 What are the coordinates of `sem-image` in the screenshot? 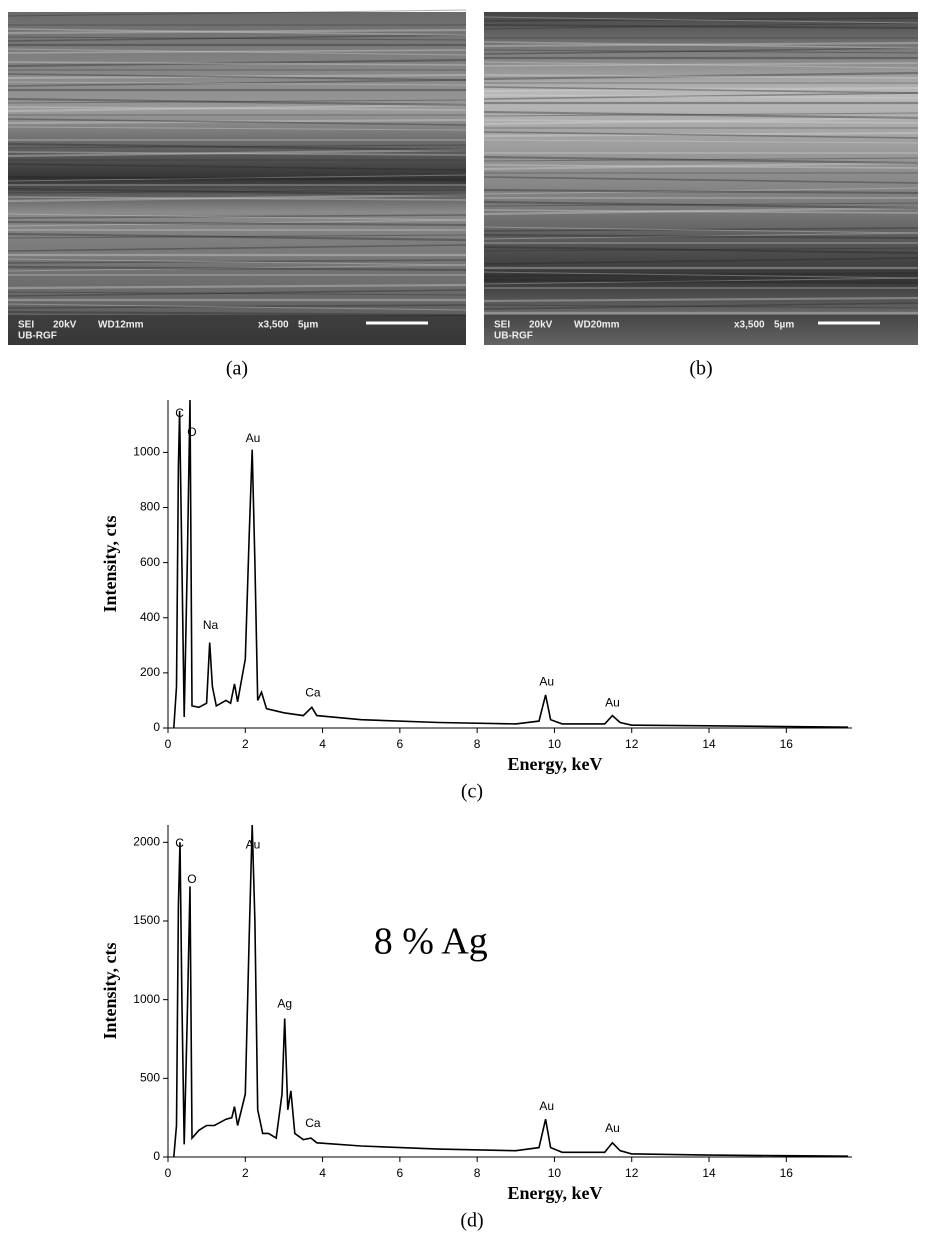 It's located at (701, 178).